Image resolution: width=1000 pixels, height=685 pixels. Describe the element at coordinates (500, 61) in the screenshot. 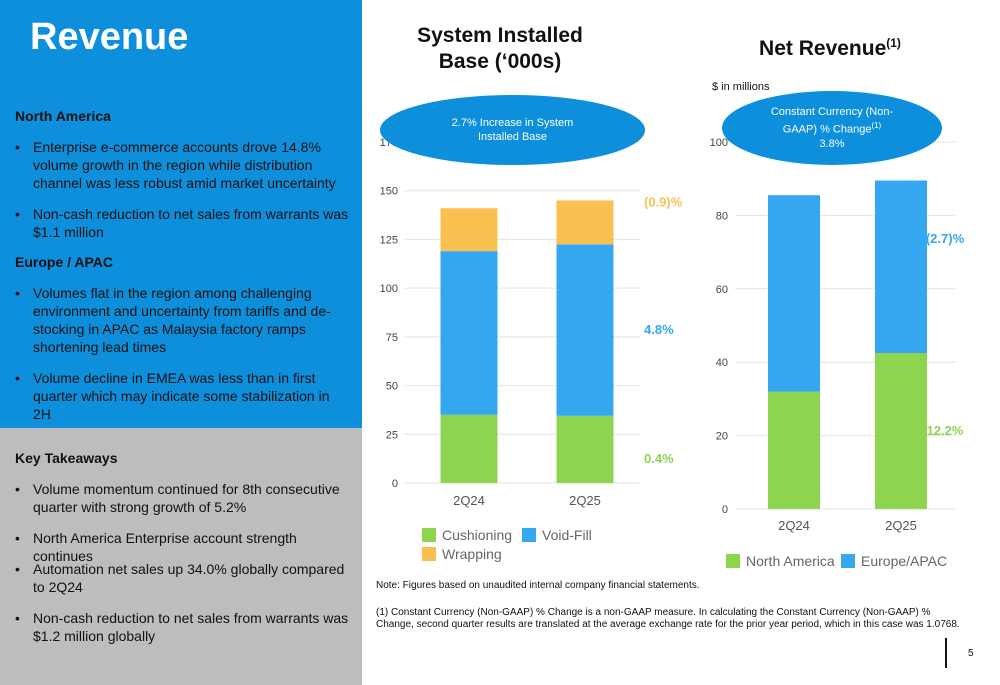

I see `installed-base-title-line2: Base (‘000s)` at that location.